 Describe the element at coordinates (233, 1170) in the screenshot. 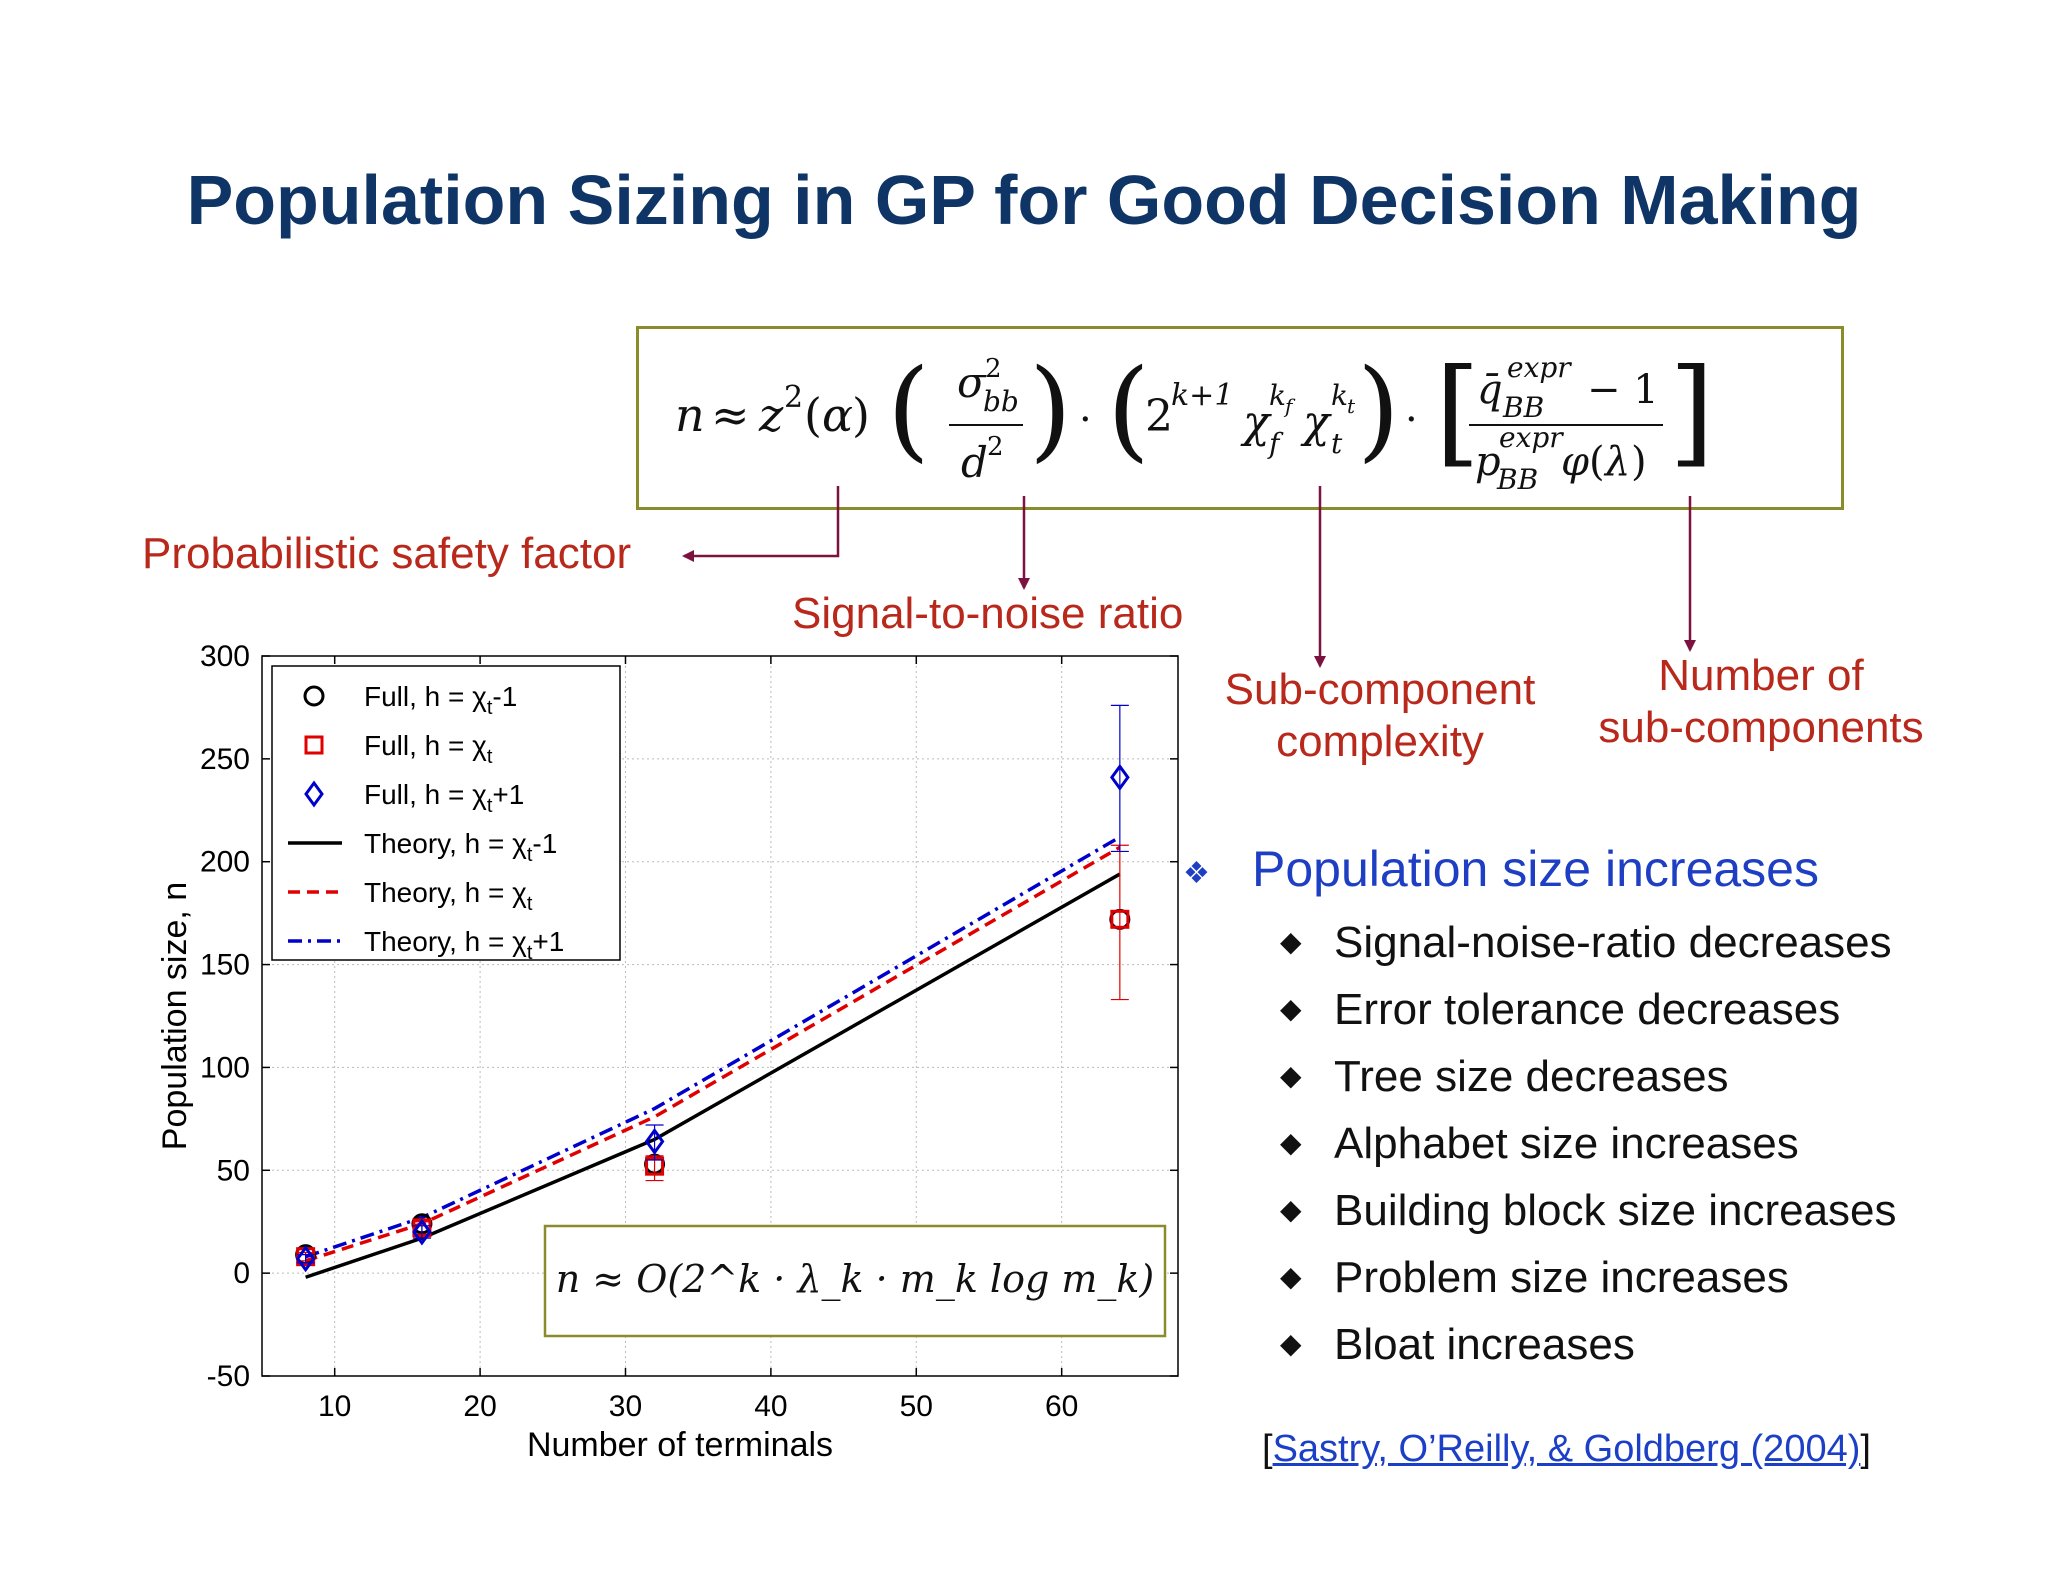

I see `y-tick-label: 50` at that location.